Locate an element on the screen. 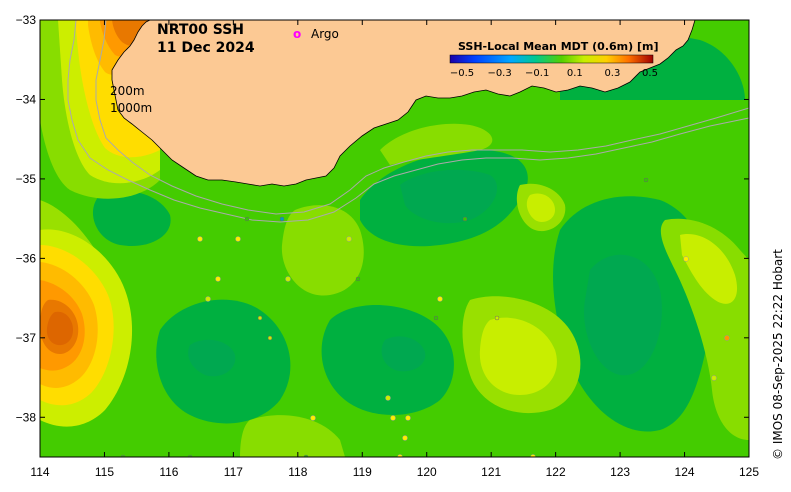 Image resolution: width=791 pixels, height=492 pixels. depth-label-1000m: 1000m is located at coordinates (131, 108).